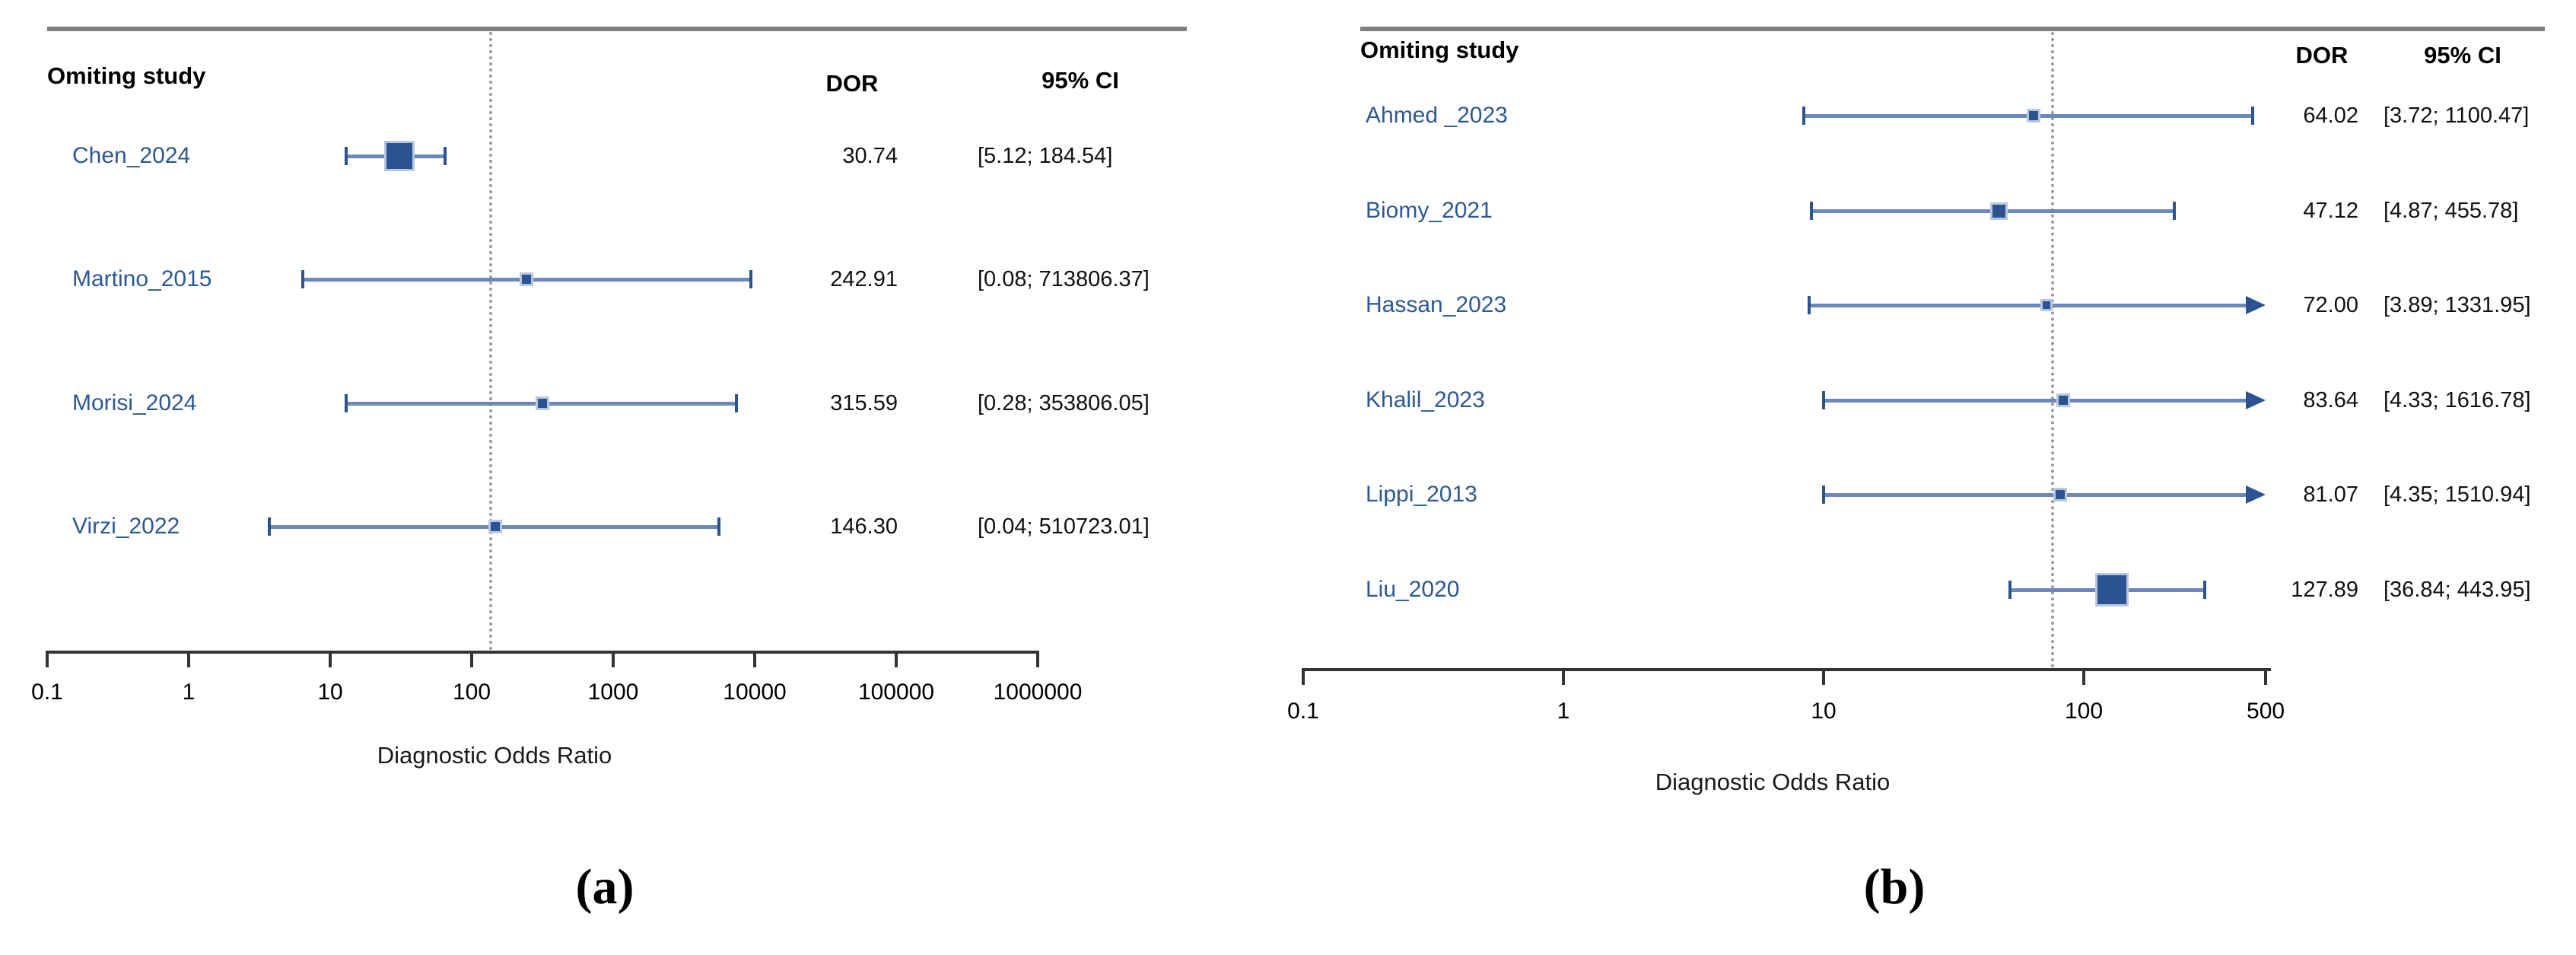 The height and width of the screenshot is (955, 2576). Describe the element at coordinates (852, 83) in the screenshot. I see `panel-a-column-header-dor: DOR` at that location.